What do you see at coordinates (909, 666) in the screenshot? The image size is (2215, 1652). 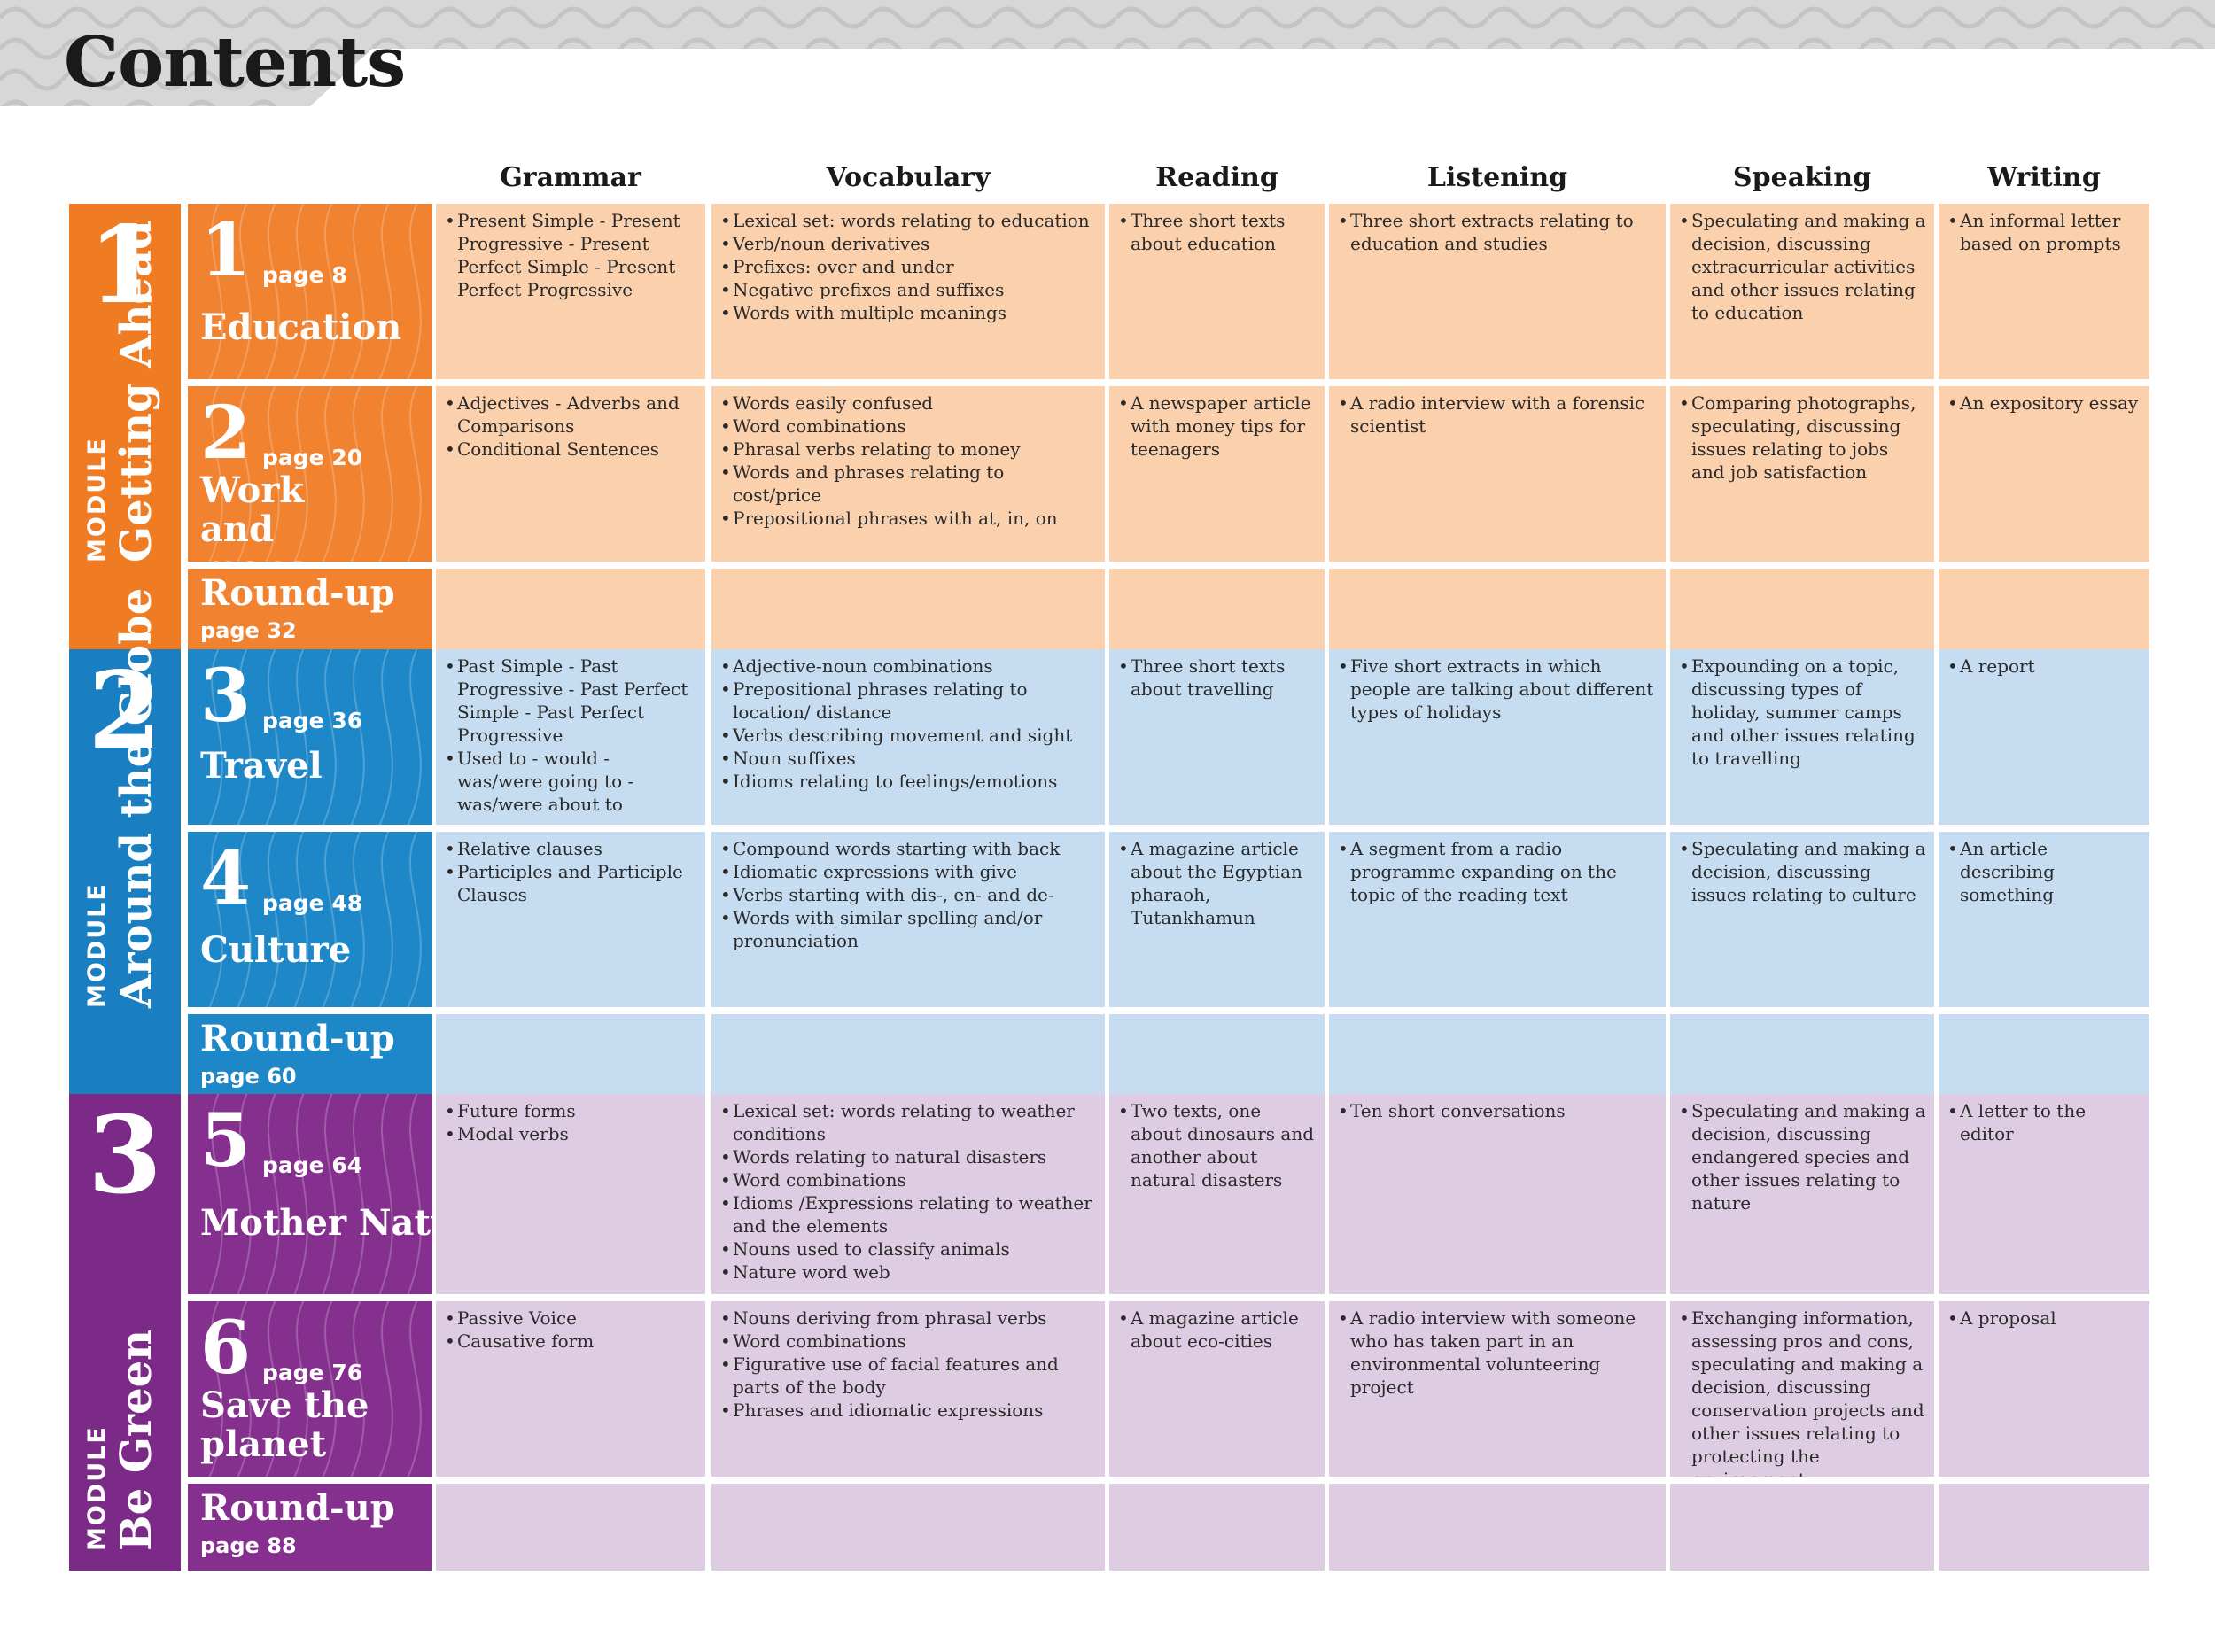 I see `list-item: Adjective-noun combinations` at bounding box center [909, 666].